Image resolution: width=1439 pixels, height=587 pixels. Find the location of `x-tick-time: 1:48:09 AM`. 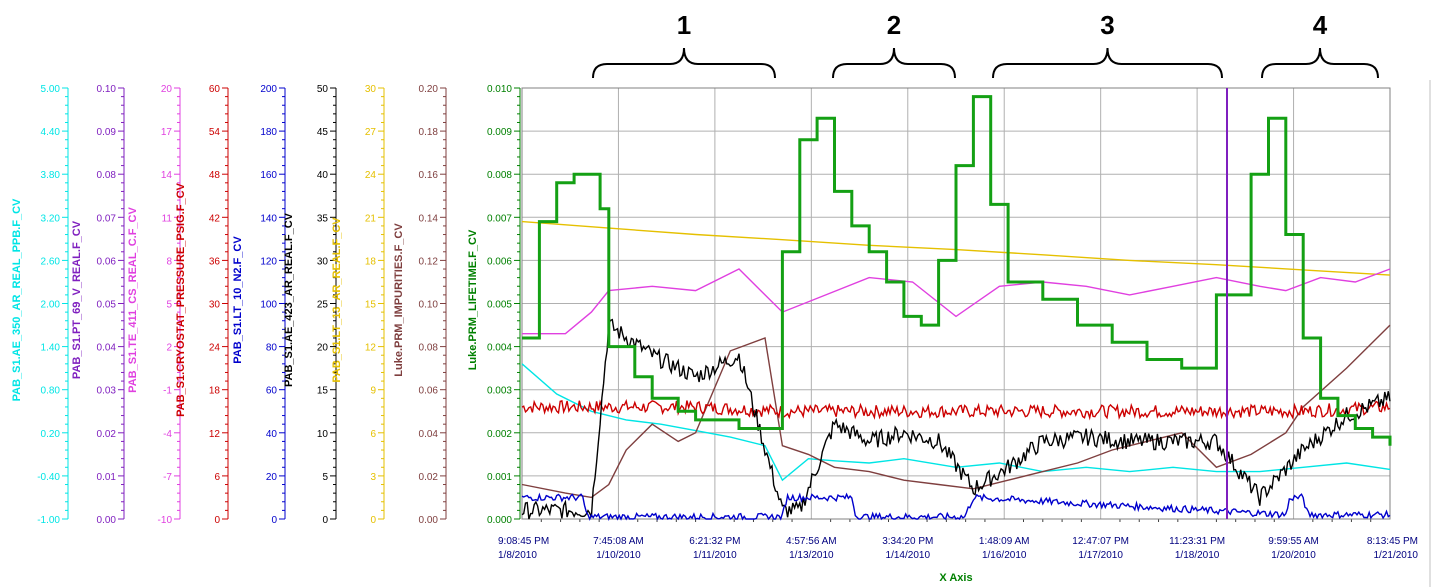

x-tick-time: 1:48:09 AM is located at coordinates (1004, 541).